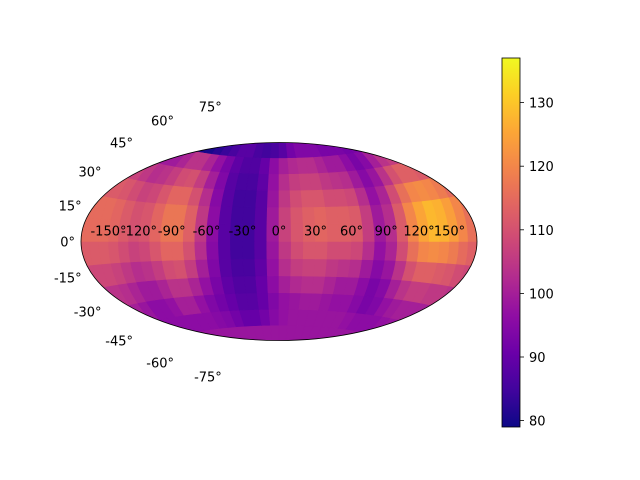 The image size is (640, 480). Describe the element at coordinates (119, 342) in the screenshot. I see `lat-tick-label: -45°` at that location.